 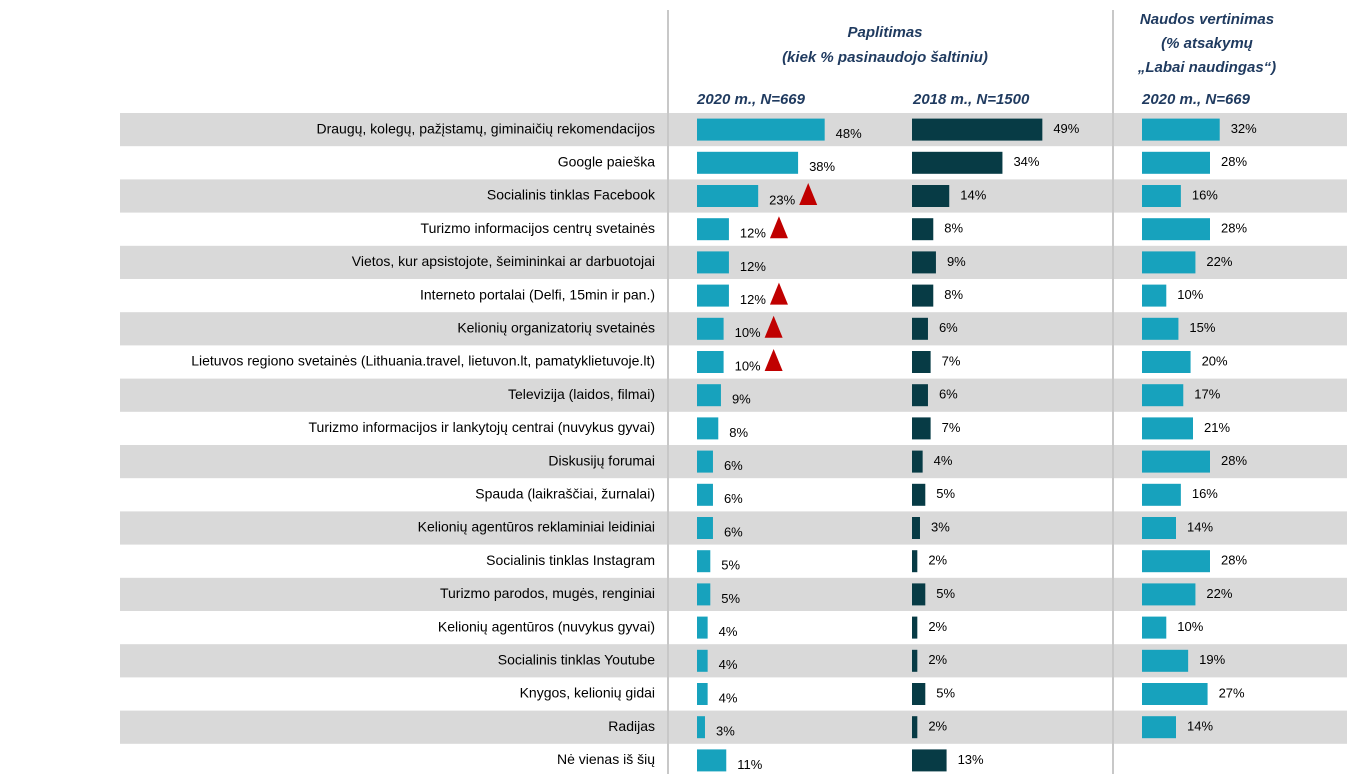 What do you see at coordinates (849, 133) in the screenshot?
I see `value-label: 48%` at bounding box center [849, 133].